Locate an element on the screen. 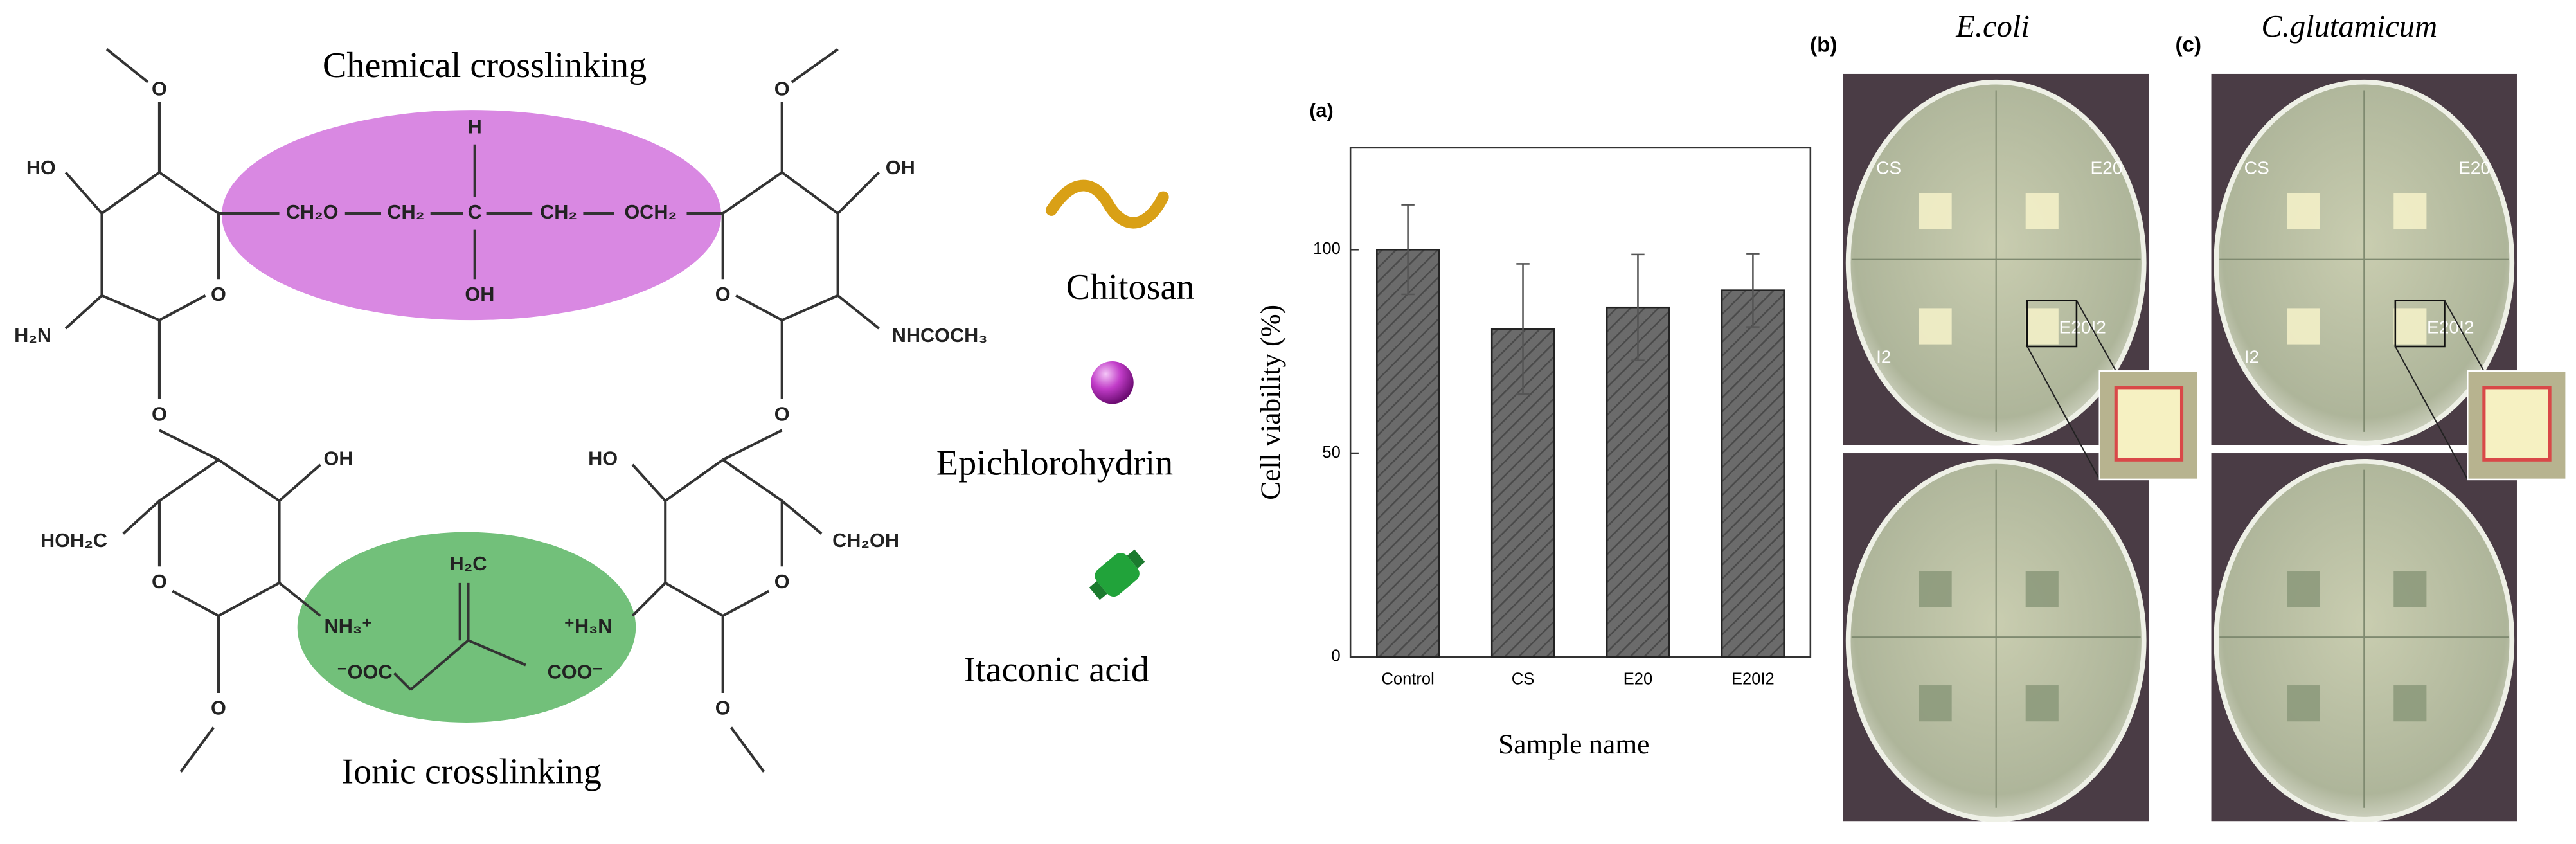 The height and width of the screenshot is (844, 2576). itaconic-acid-icon is located at coordinates (1117, 575).